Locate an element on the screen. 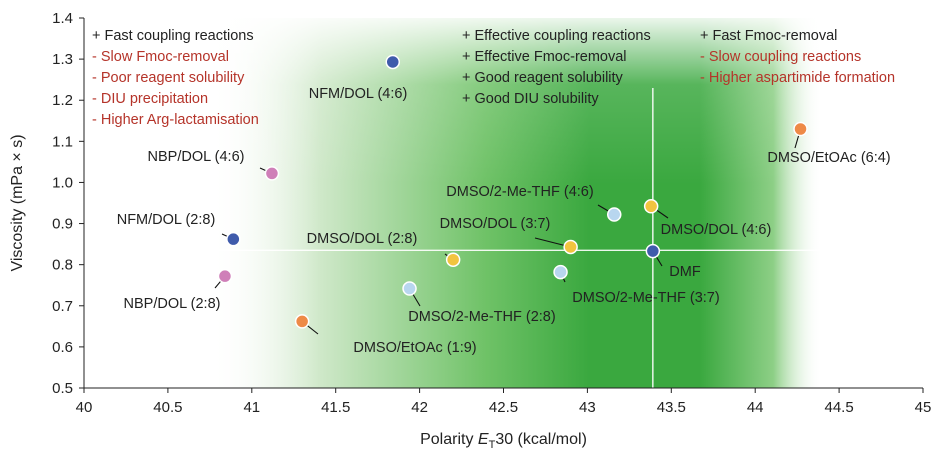 The width and height of the screenshot is (933, 449). annotation-line: + Effective Fmoc-removal is located at coordinates (544, 57).